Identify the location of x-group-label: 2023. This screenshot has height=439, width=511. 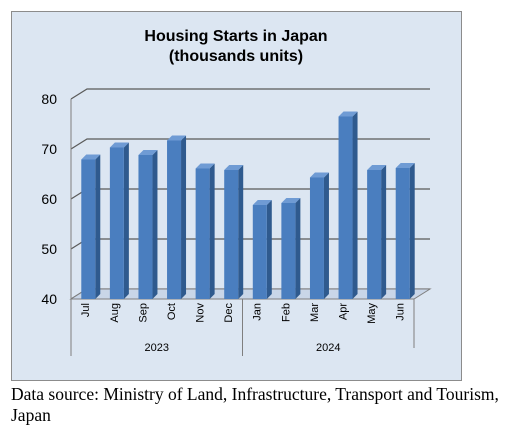
(157, 348).